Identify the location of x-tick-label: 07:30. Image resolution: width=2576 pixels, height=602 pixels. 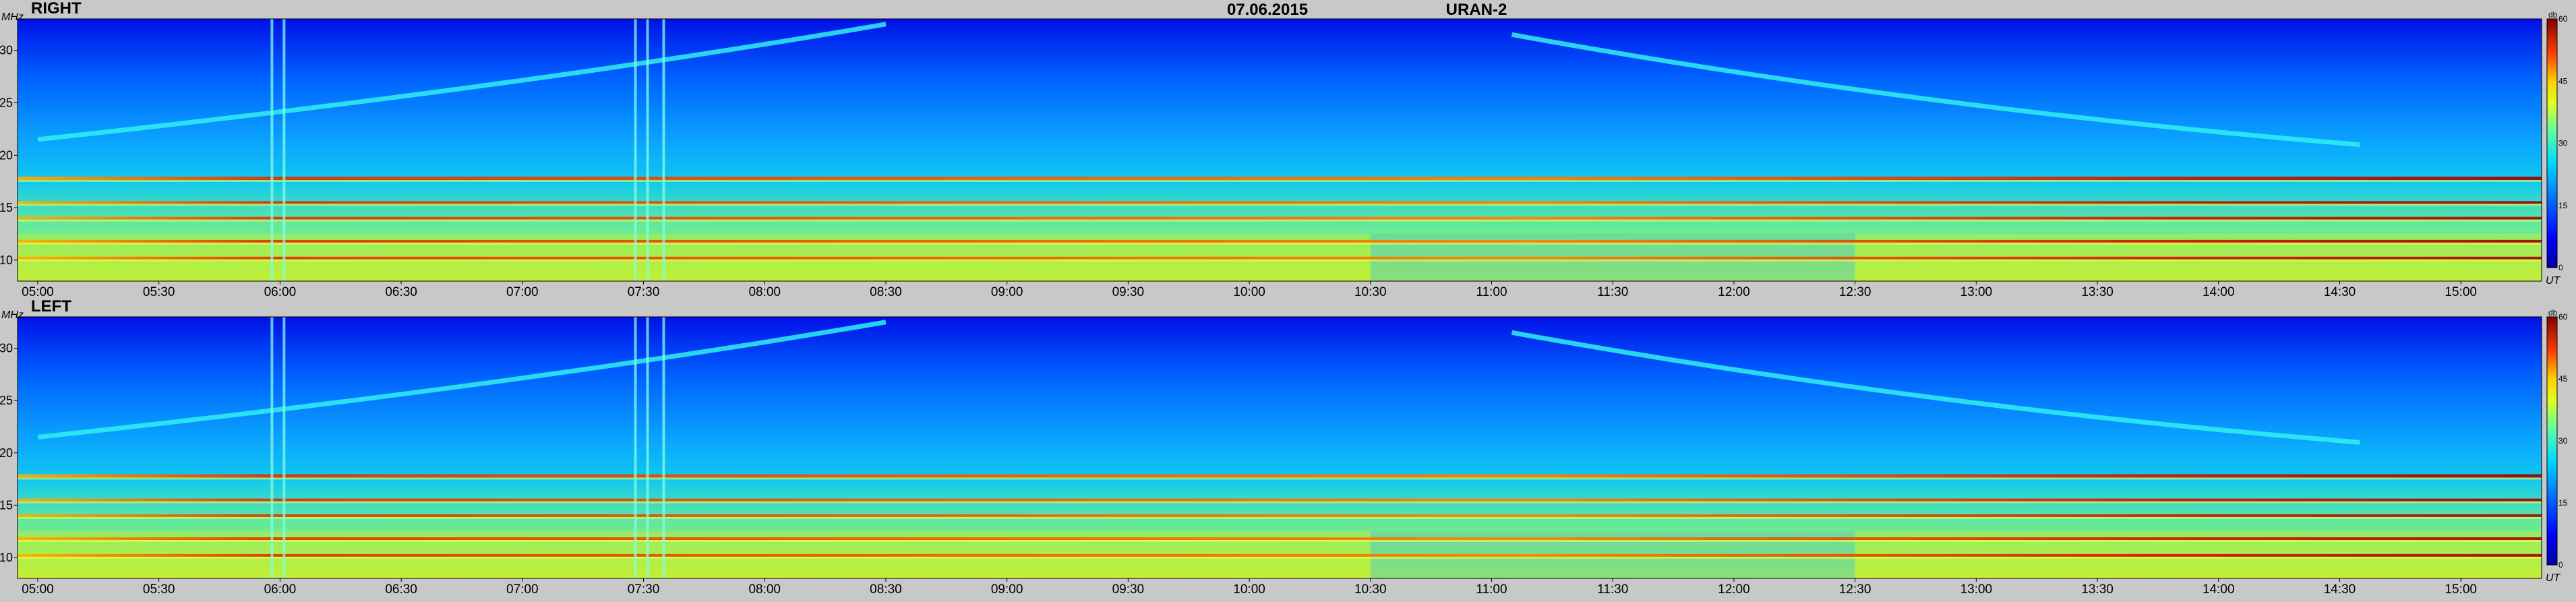
(644, 589).